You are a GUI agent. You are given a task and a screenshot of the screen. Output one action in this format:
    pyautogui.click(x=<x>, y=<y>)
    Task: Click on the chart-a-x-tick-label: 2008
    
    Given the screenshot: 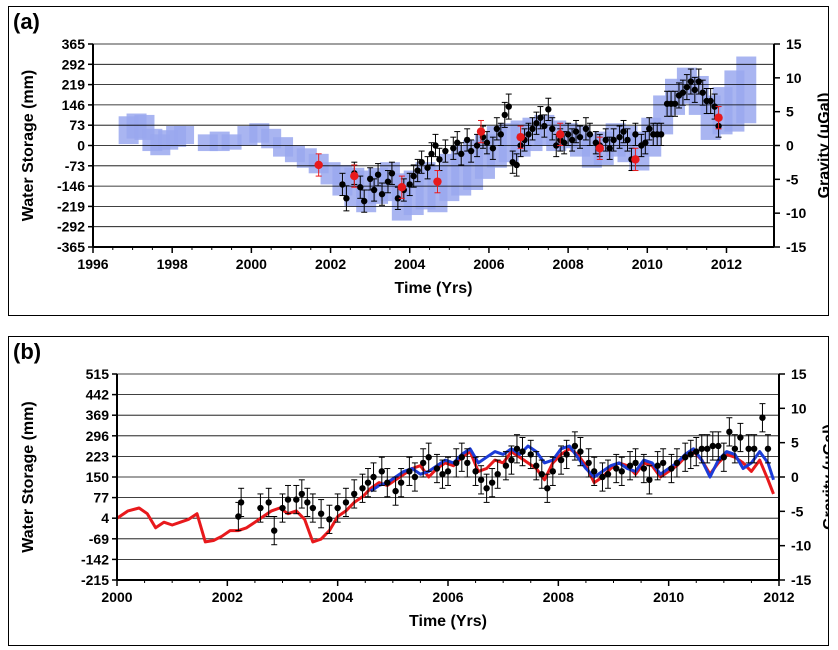 What is the action you would take?
    pyautogui.click(x=568, y=264)
    